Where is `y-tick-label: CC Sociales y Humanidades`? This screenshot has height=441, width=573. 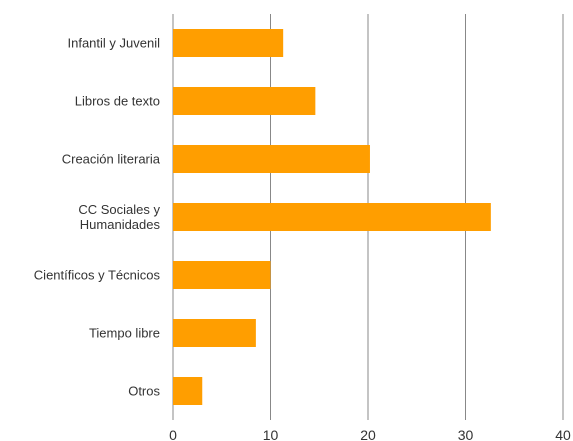
y-tick-label: CC Sociales y Humanidades is located at coordinates (119, 217).